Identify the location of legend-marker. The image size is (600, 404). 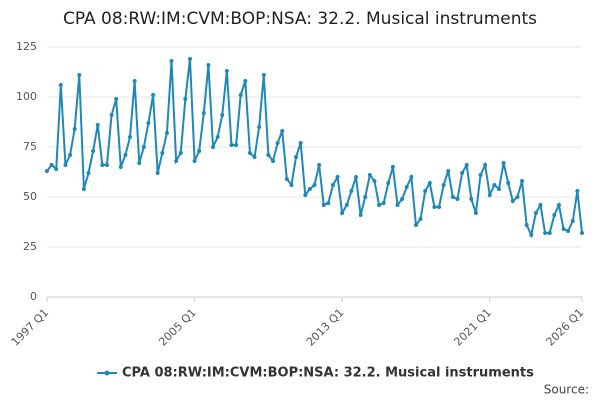
(107, 373).